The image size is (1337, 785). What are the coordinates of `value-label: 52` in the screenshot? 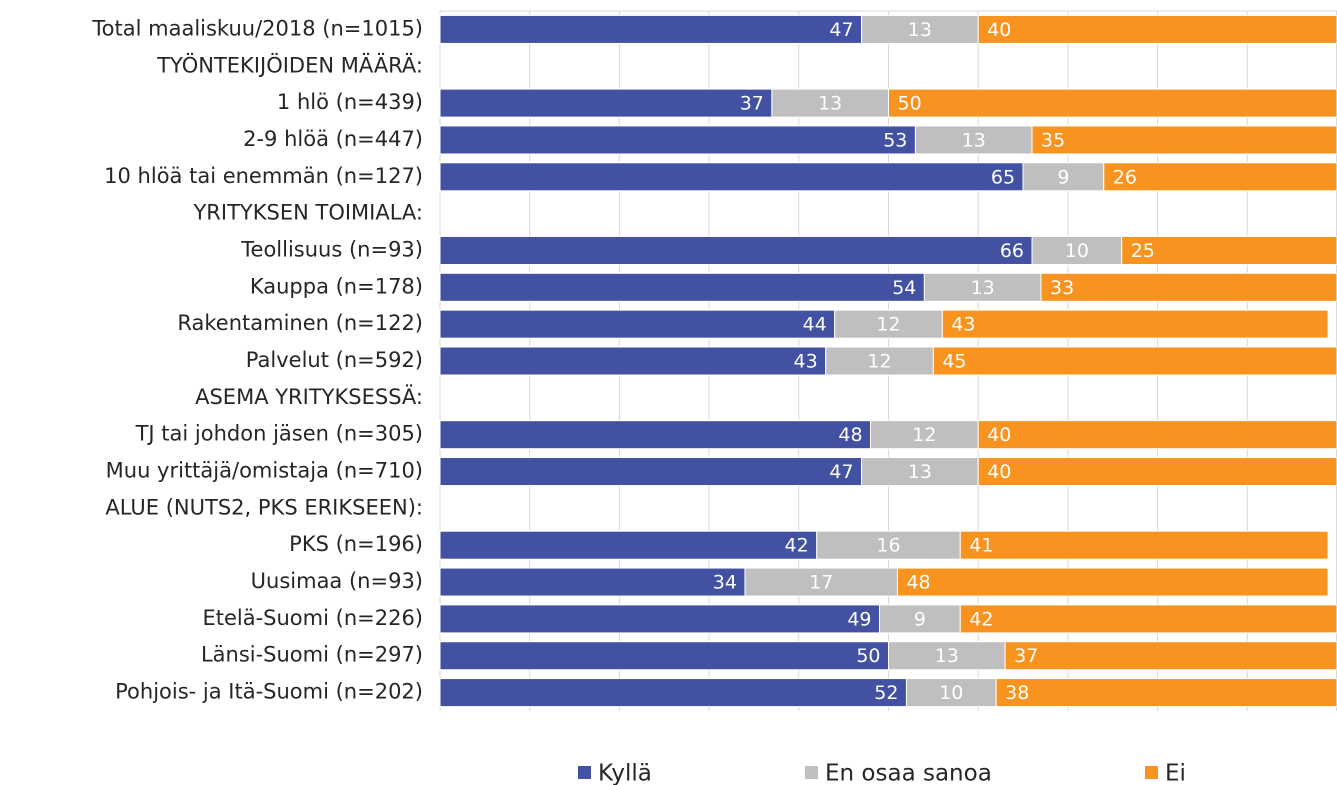 It's located at (886, 693).